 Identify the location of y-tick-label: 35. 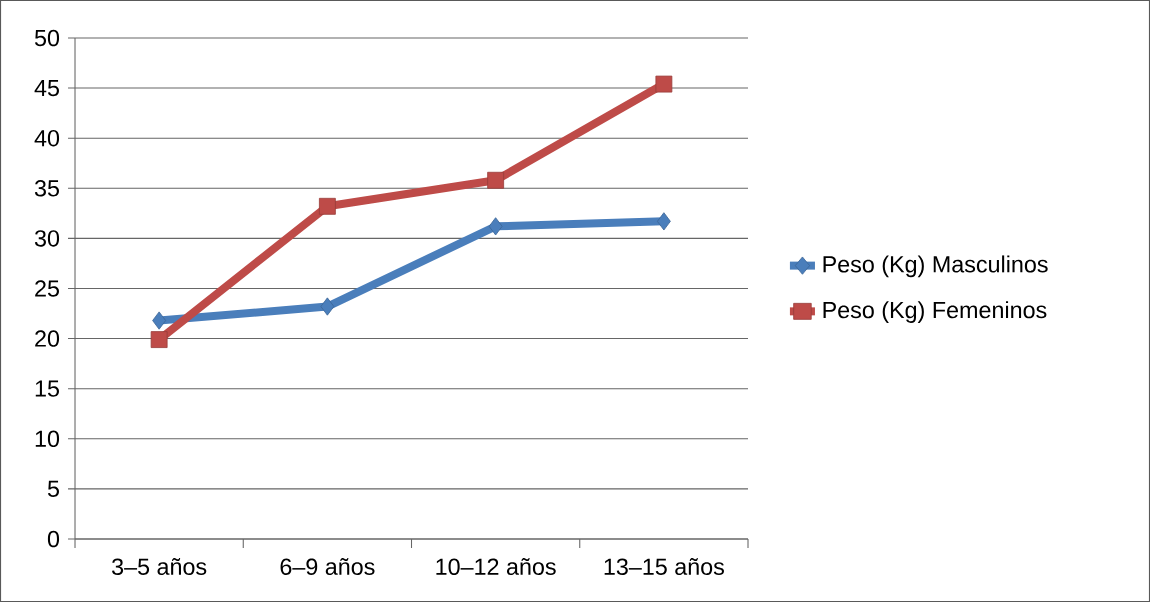
(46, 188).